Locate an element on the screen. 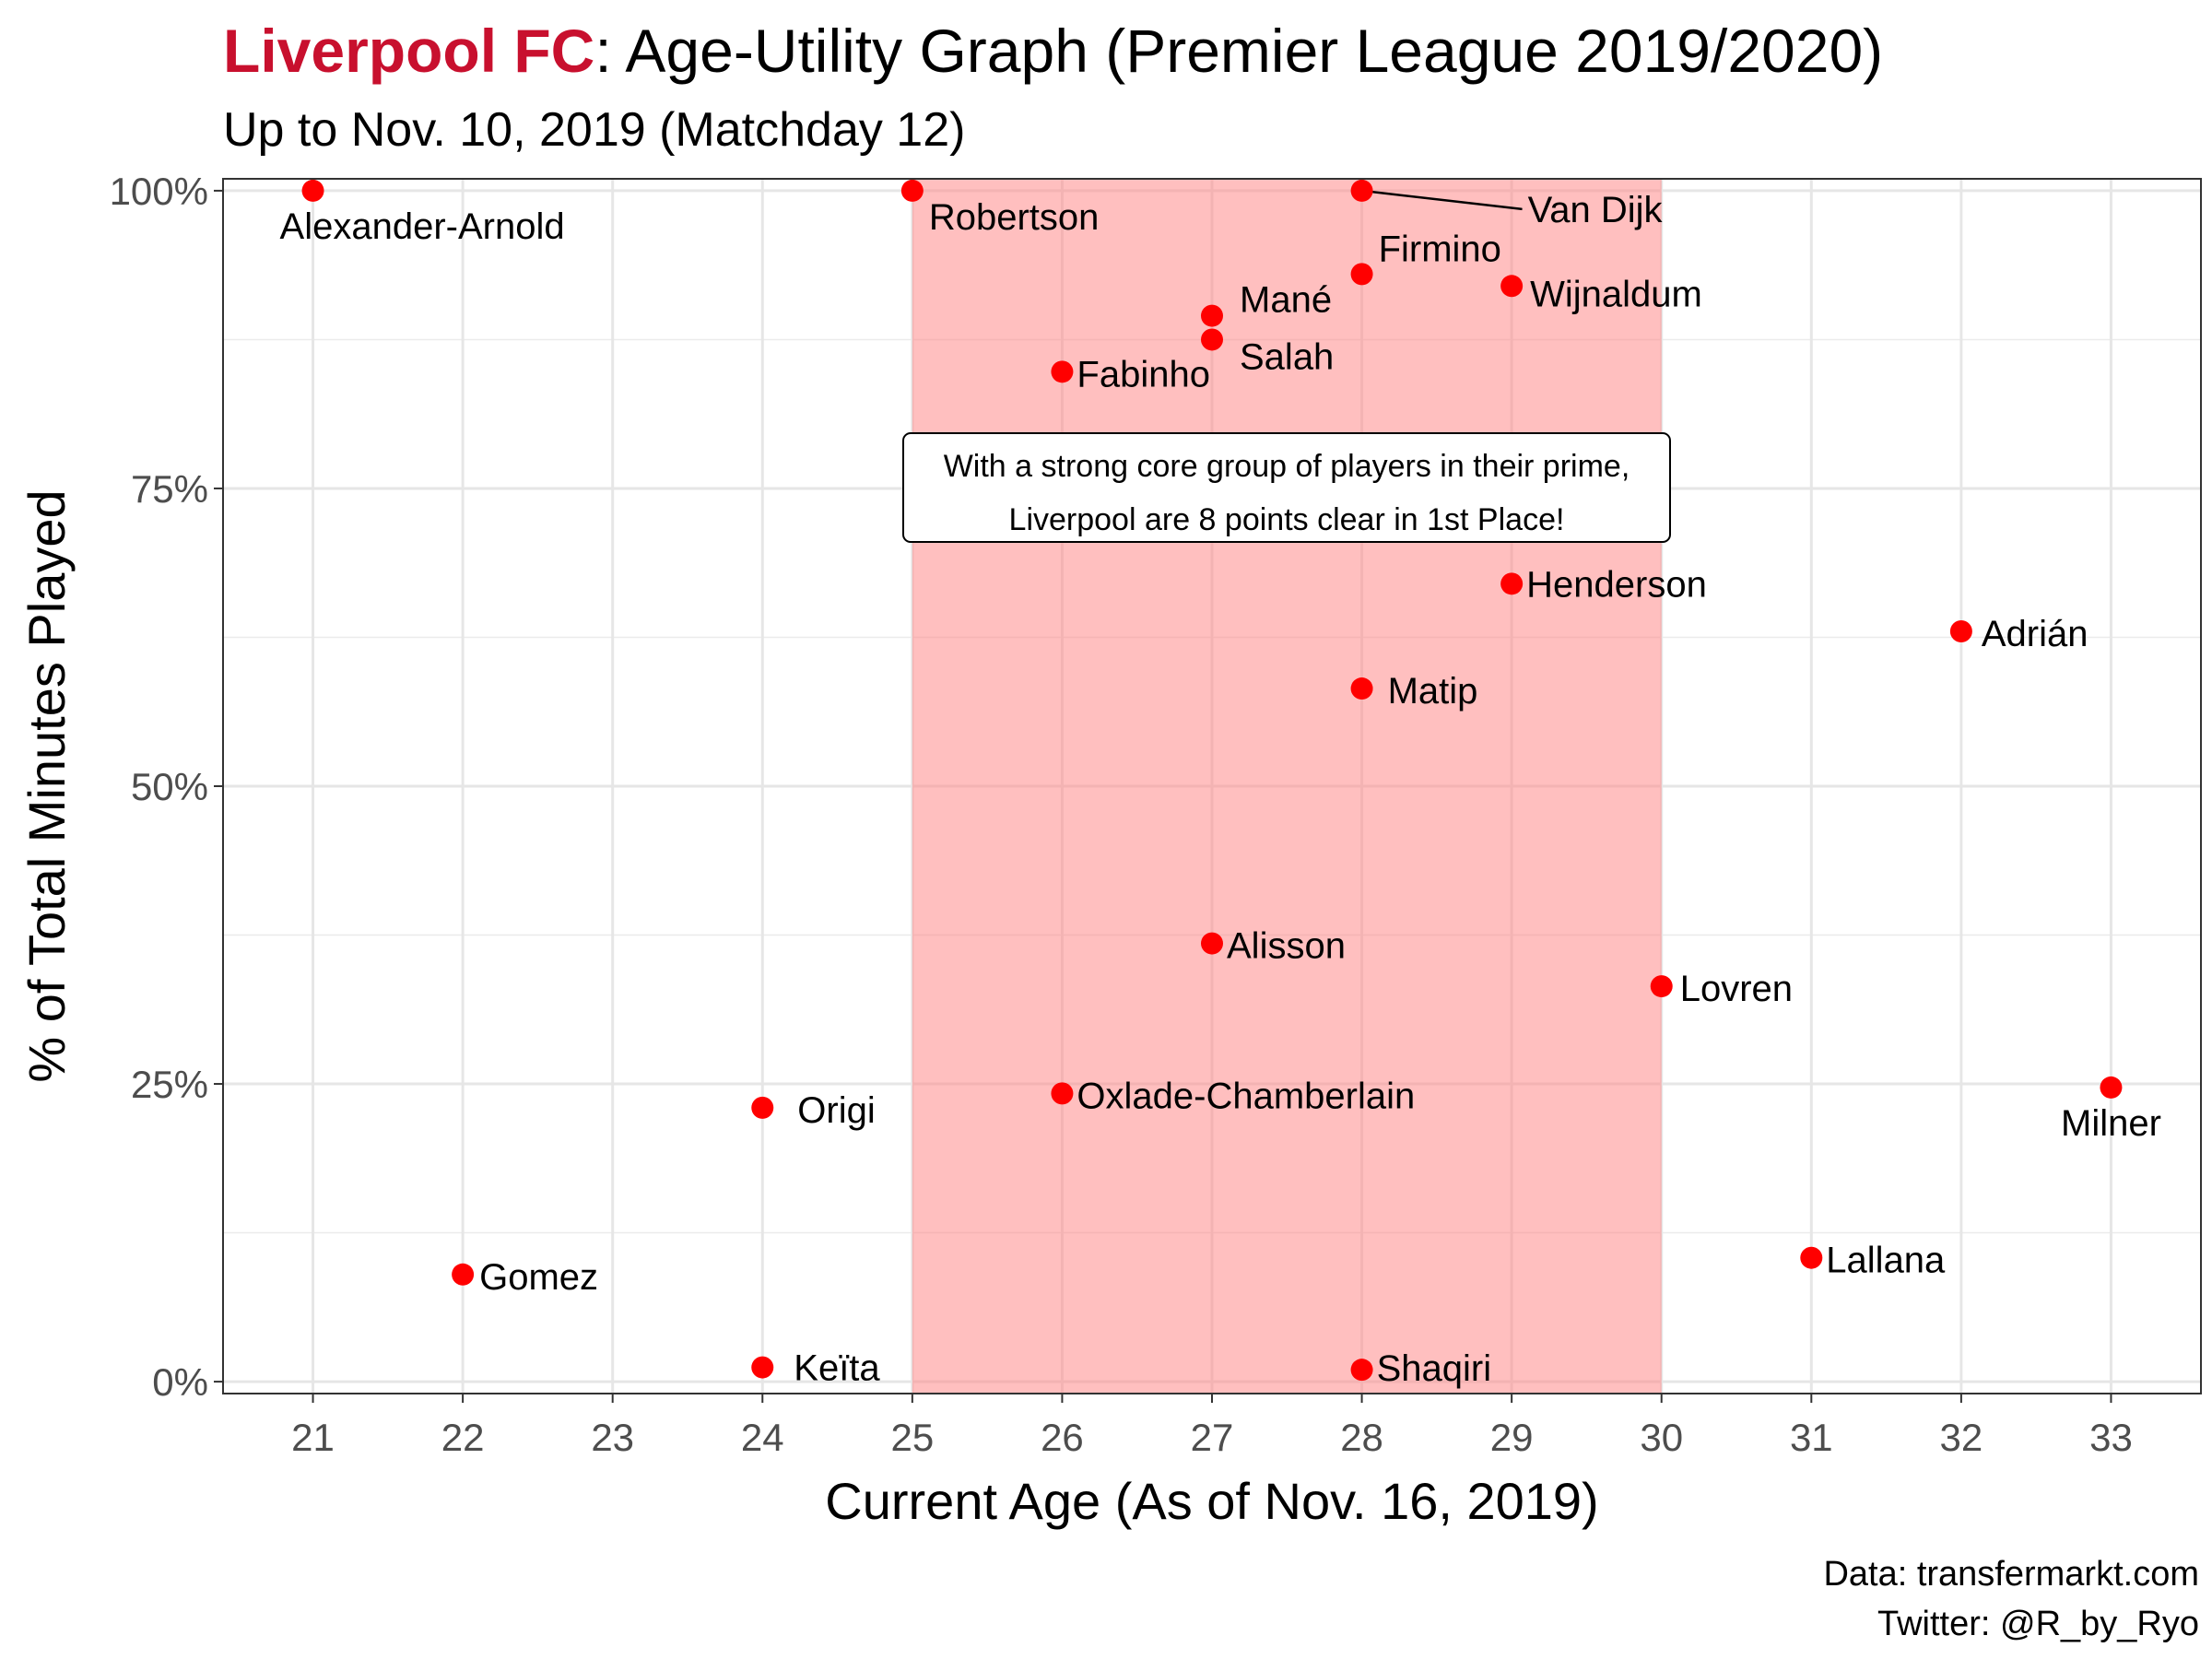 Image resolution: width=2212 pixels, height=1659 pixels. point-label: Milner is located at coordinates (2111, 1123).